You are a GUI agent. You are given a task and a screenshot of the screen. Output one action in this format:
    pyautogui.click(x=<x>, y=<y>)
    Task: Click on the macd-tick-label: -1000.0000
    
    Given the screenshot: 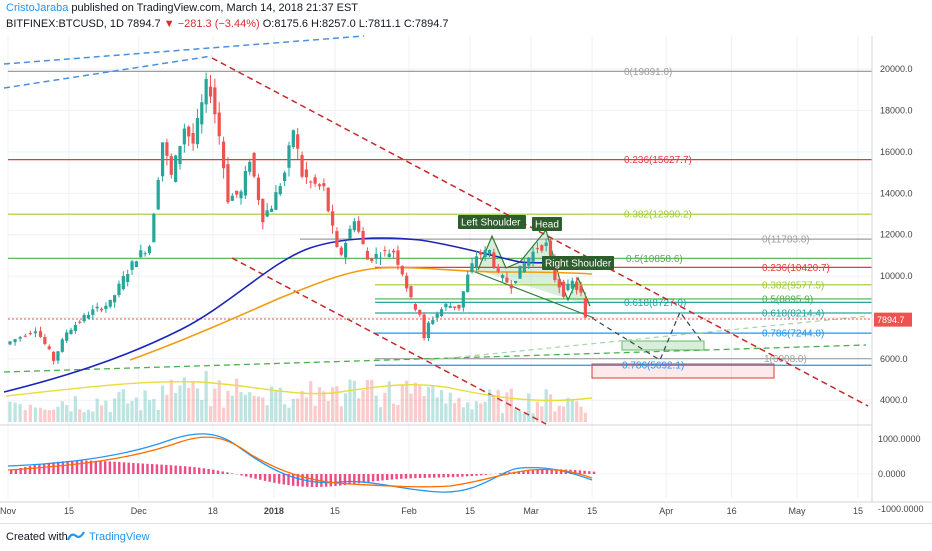 What is the action you would take?
    pyautogui.click(x=901, y=509)
    